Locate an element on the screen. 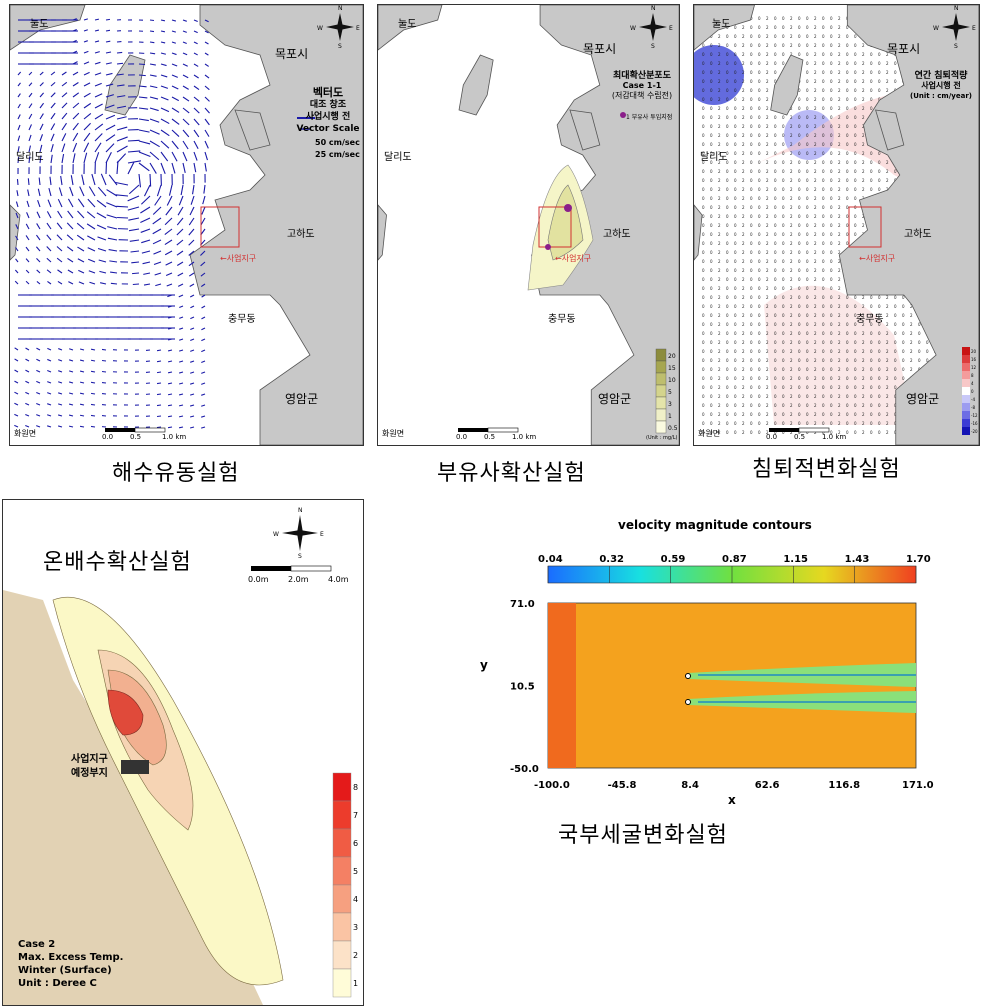 Image resolution: width=986 pixels, height=1007 pixels. legend-label: -8 is located at coordinates (973, 407).